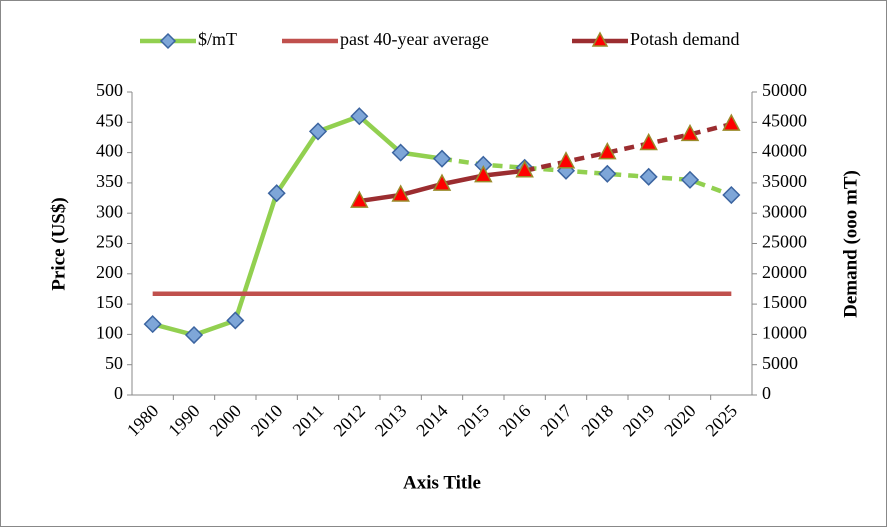  Describe the element at coordinates (442, 482) in the screenshot. I see `x-axis-title: Axis Title` at that location.